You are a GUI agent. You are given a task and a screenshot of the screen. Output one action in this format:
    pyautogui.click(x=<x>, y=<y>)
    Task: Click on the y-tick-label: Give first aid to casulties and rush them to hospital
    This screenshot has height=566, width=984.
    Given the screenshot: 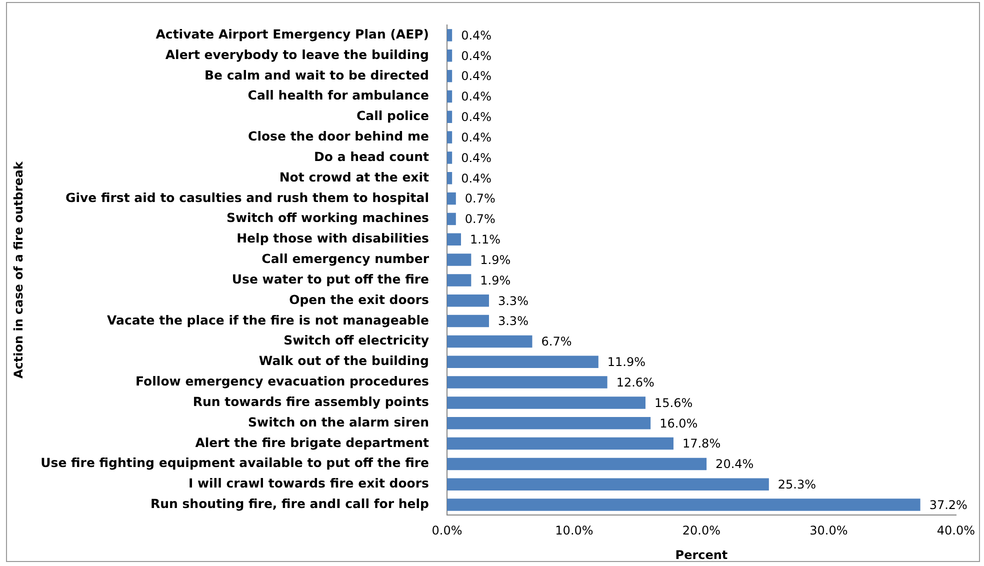 What is the action you would take?
    pyautogui.click(x=247, y=197)
    